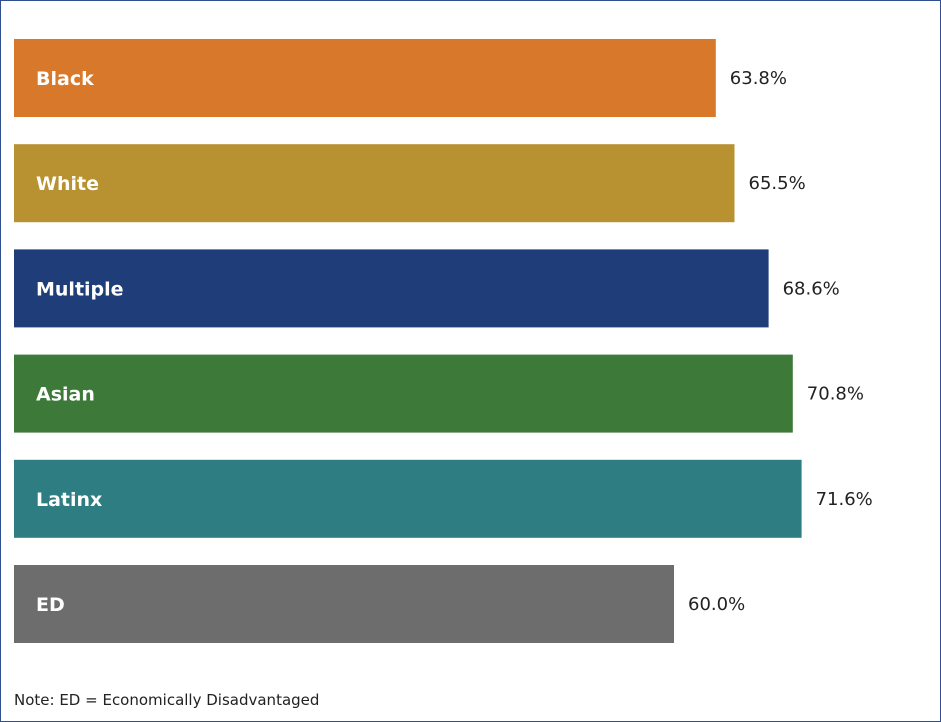 The width and height of the screenshot is (941, 722). Describe the element at coordinates (65, 79) in the screenshot. I see `category-label-black: Black` at that location.